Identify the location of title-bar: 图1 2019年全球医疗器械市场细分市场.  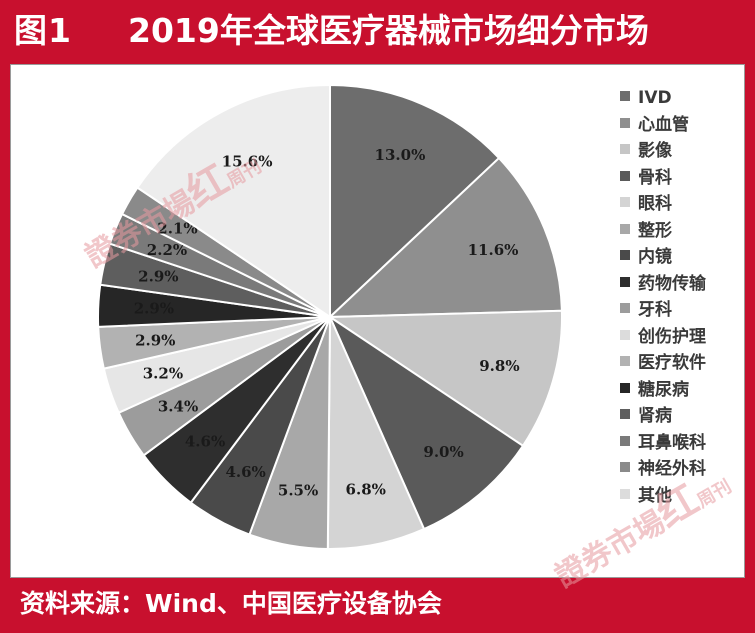
(377, 31).